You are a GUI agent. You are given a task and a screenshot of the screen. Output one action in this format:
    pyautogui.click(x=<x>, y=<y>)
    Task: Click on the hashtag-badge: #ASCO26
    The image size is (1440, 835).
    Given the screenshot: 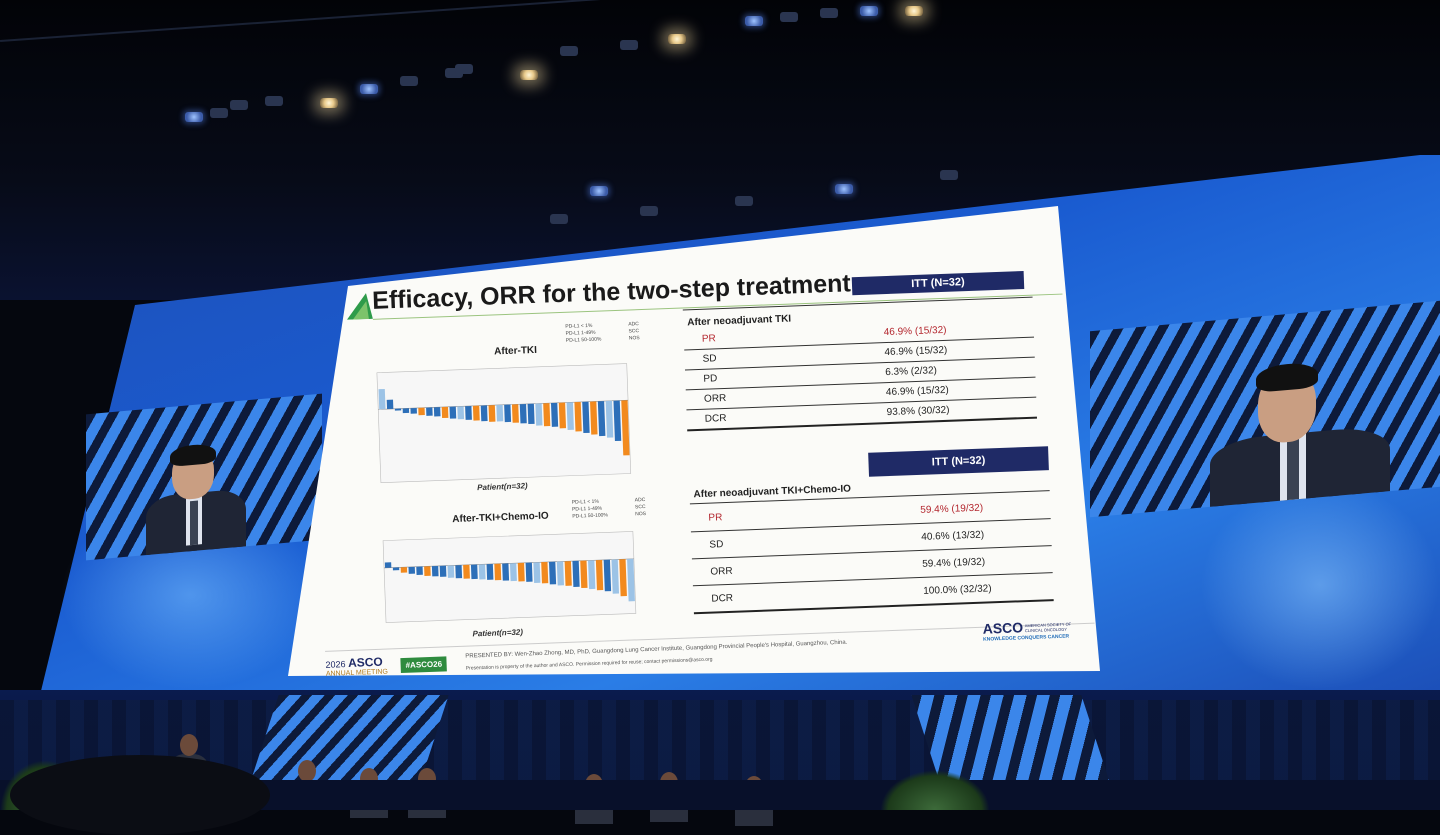 What is the action you would take?
    pyautogui.click(x=424, y=665)
    